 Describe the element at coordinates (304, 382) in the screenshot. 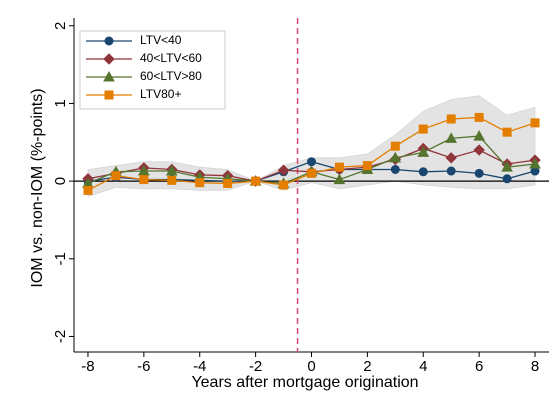

I see `x-axis-title: Years after mortgage origination` at that location.